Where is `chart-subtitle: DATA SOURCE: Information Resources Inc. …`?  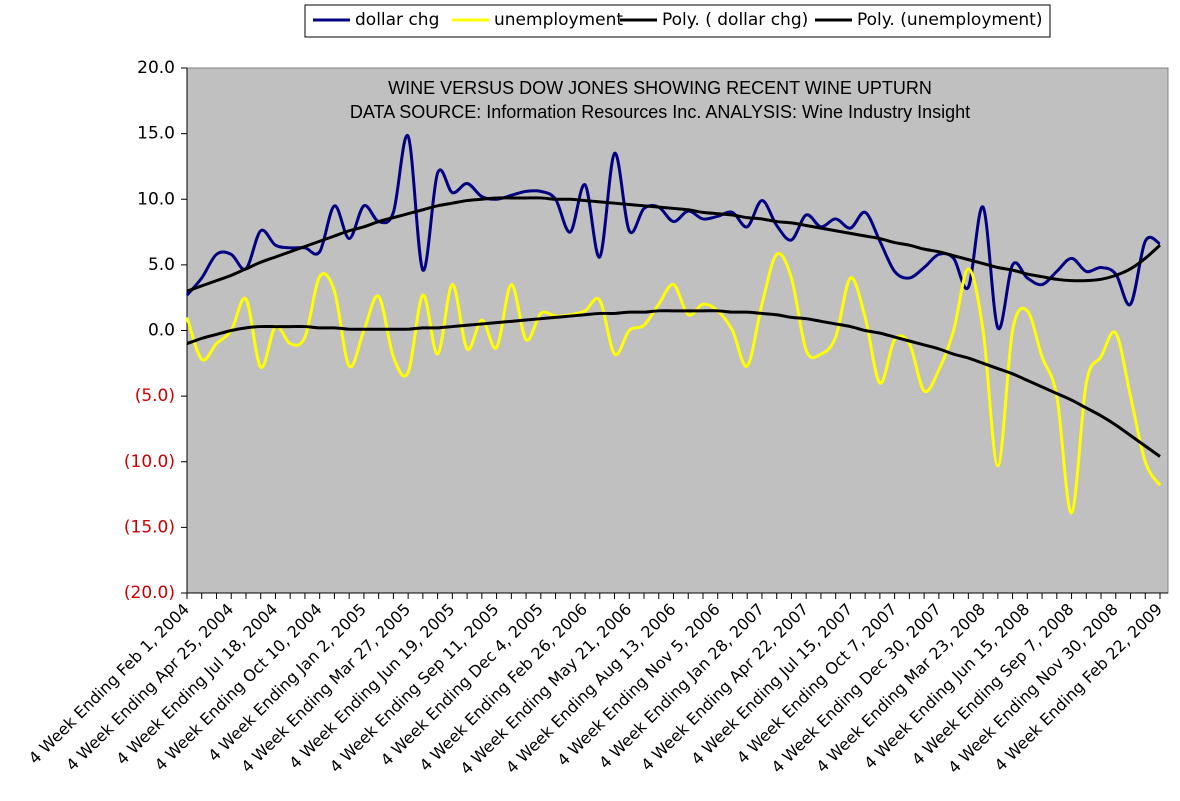
chart-subtitle: DATA SOURCE: Information Resources Inc. … is located at coordinates (660, 112).